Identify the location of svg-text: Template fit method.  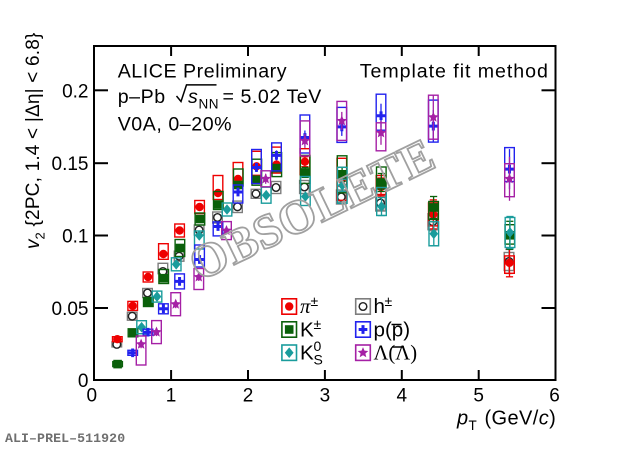
(454, 72).